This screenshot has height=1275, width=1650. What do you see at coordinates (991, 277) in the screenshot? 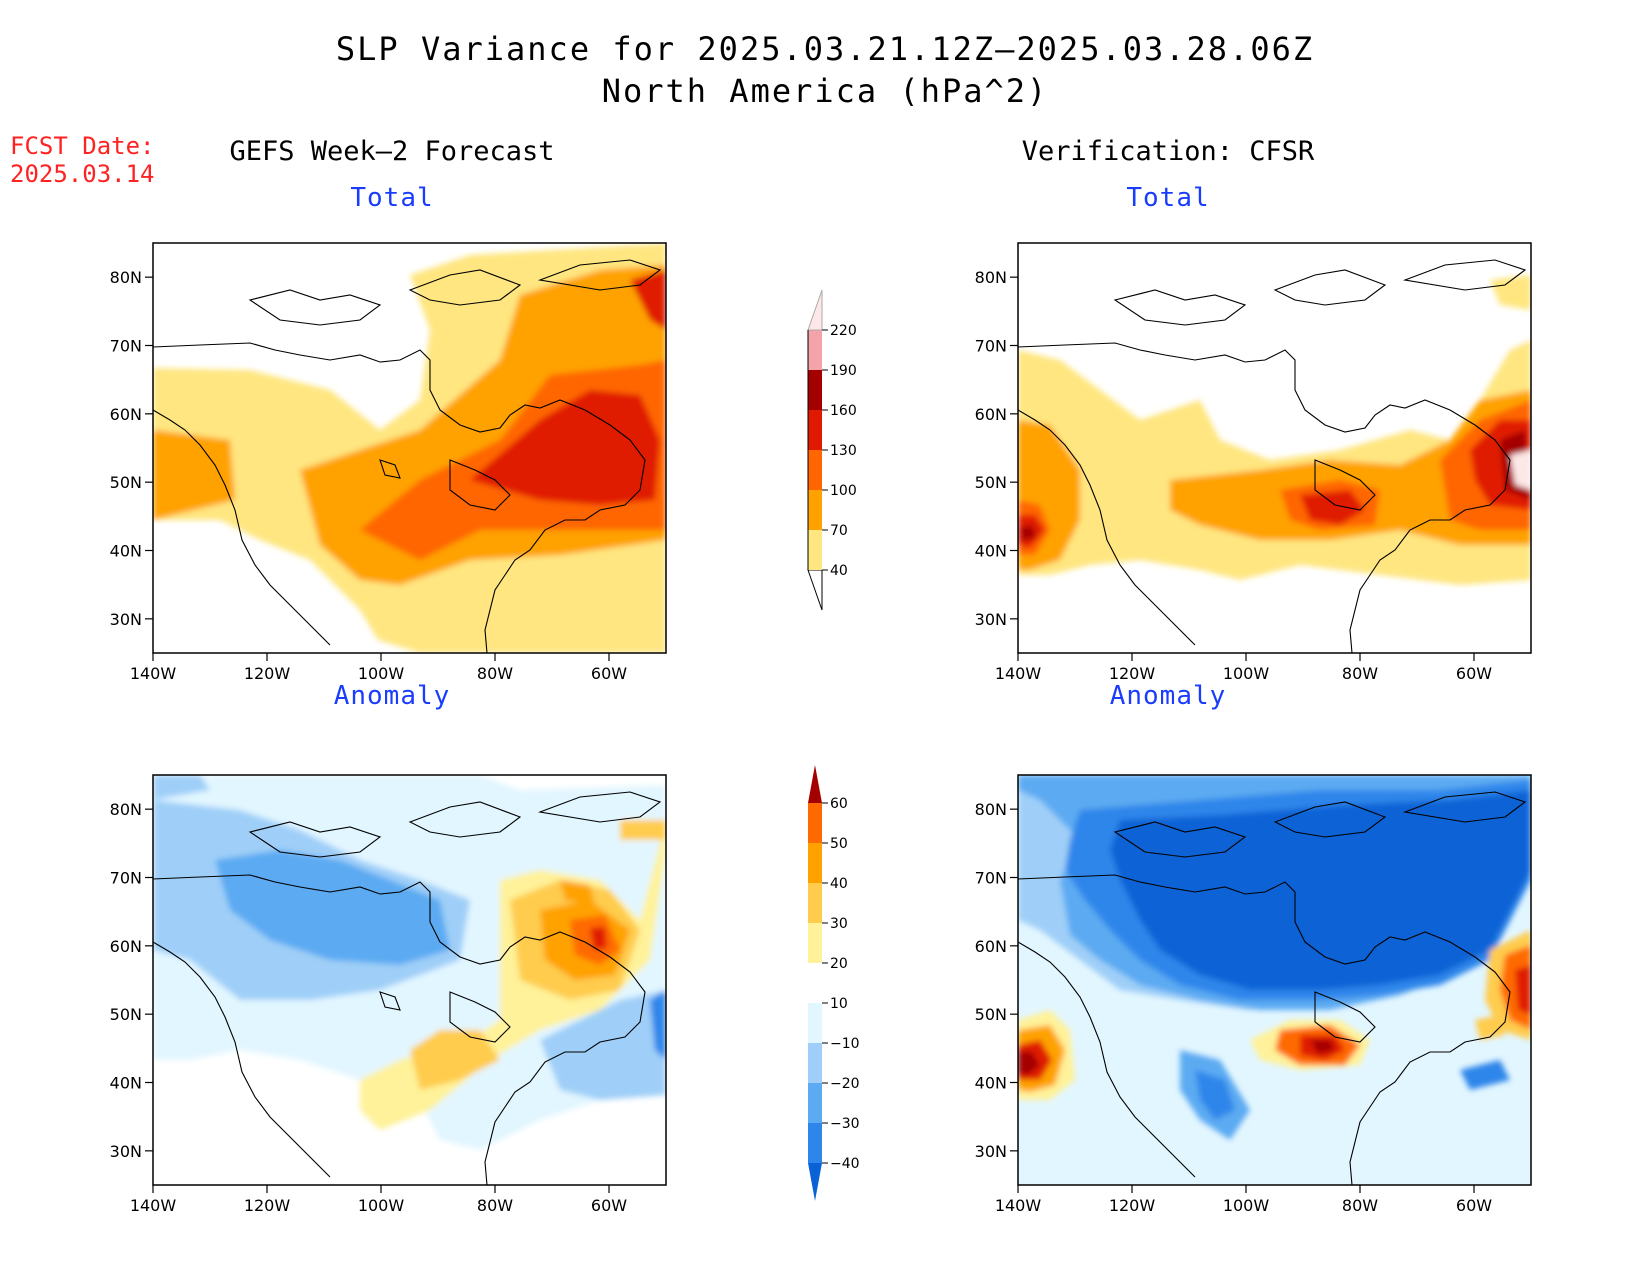
I see `lat-label-tr: 80N` at bounding box center [991, 277].